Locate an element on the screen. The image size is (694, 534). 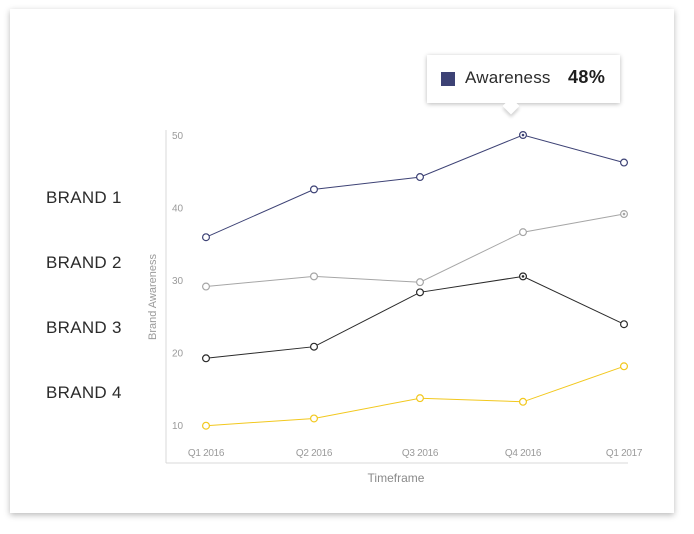
y-tick-labels: 10 20 30 40 50 is located at coordinates (178, 281).